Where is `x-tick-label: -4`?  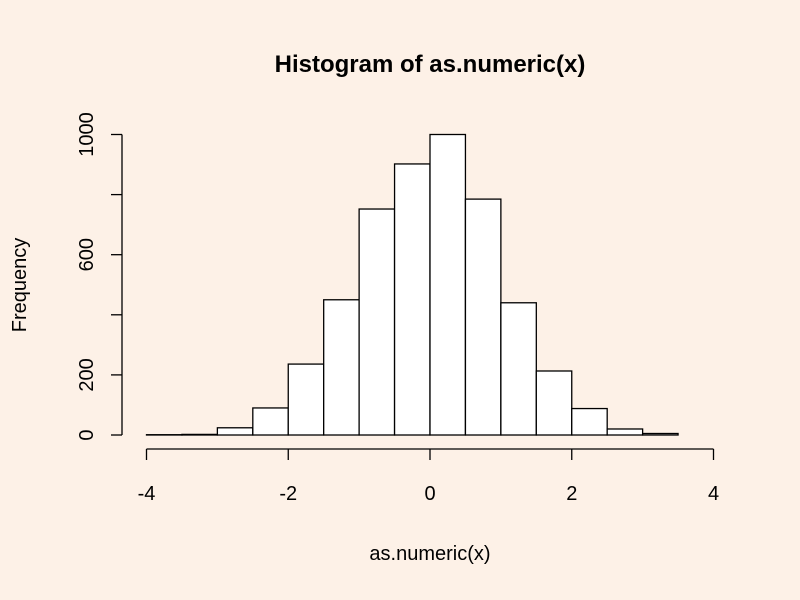
x-tick-label: -4 is located at coordinates (147, 494).